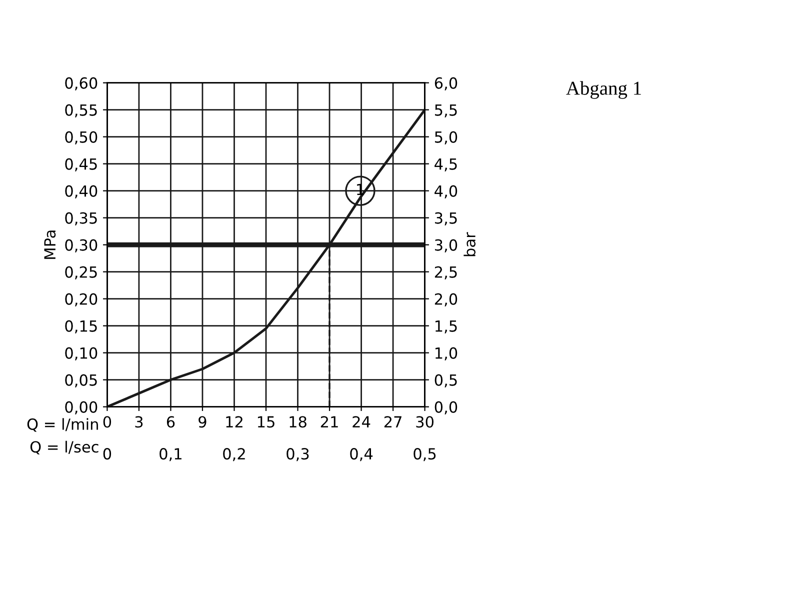 The width and height of the screenshot is (800, 600). Describe the element at coordinates (446, 111) in the screenshot. I see `y2-tick-label: 5,5` at that location.